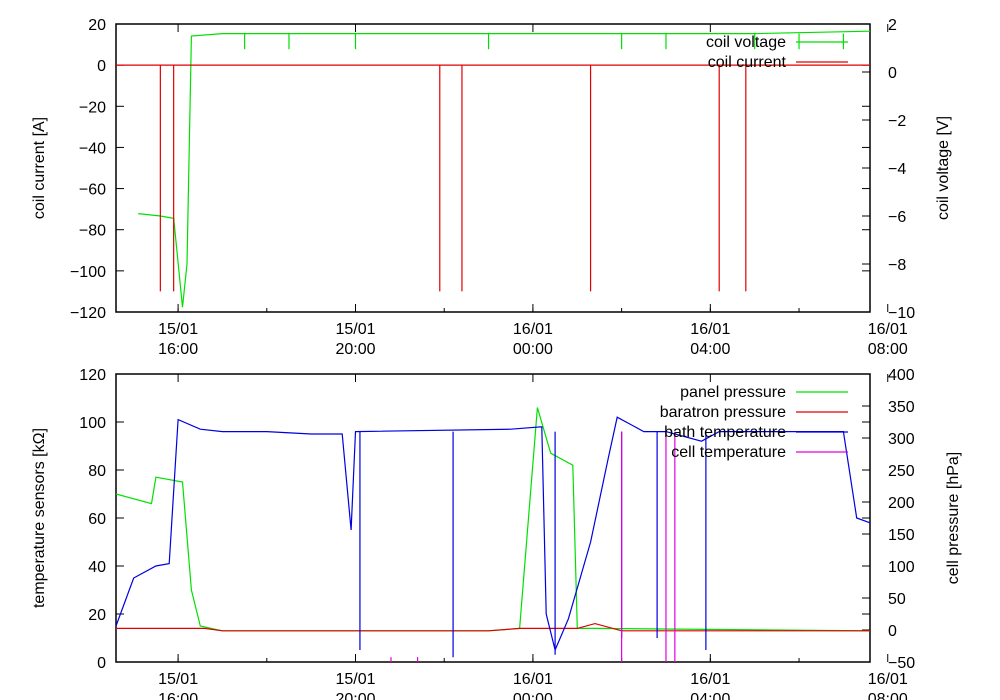 This screenshot has width=1000, height=700. Describe the element at coordinates (39, 168) in the screenshot. I see `coil-y-axis-title: coil current [A]` at that location.